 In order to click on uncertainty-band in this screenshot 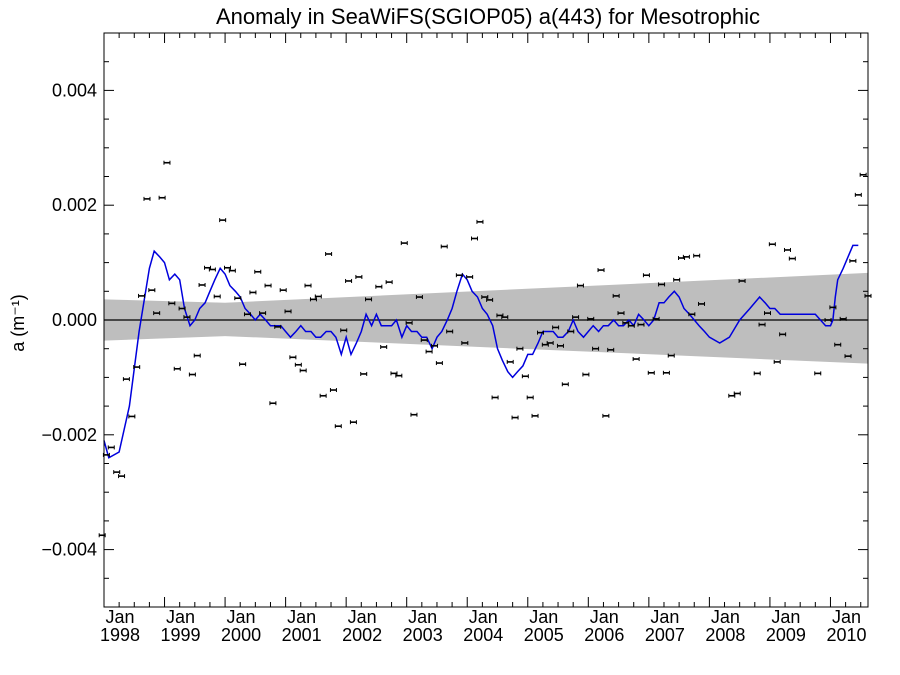, I will do `click(486, 318)`.